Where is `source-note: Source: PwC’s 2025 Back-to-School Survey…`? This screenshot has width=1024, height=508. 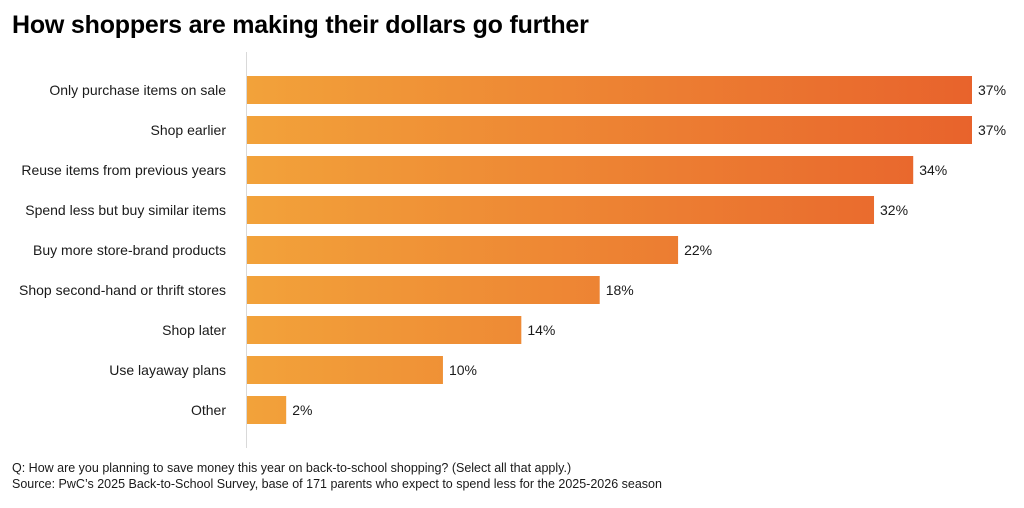
source-note: Source: PwC’s 2025 Back-to-School Survey… is located at coordinates (337, 484).